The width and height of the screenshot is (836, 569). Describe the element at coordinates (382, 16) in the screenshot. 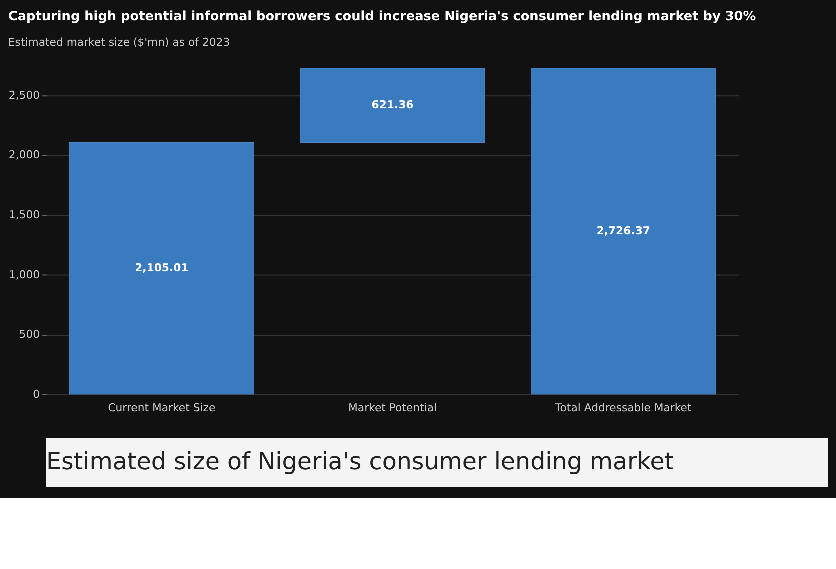

I see `chart-title: Capturing high potential informal borrowers could increase Nigeria's consumer lending market by 30%` at that location.